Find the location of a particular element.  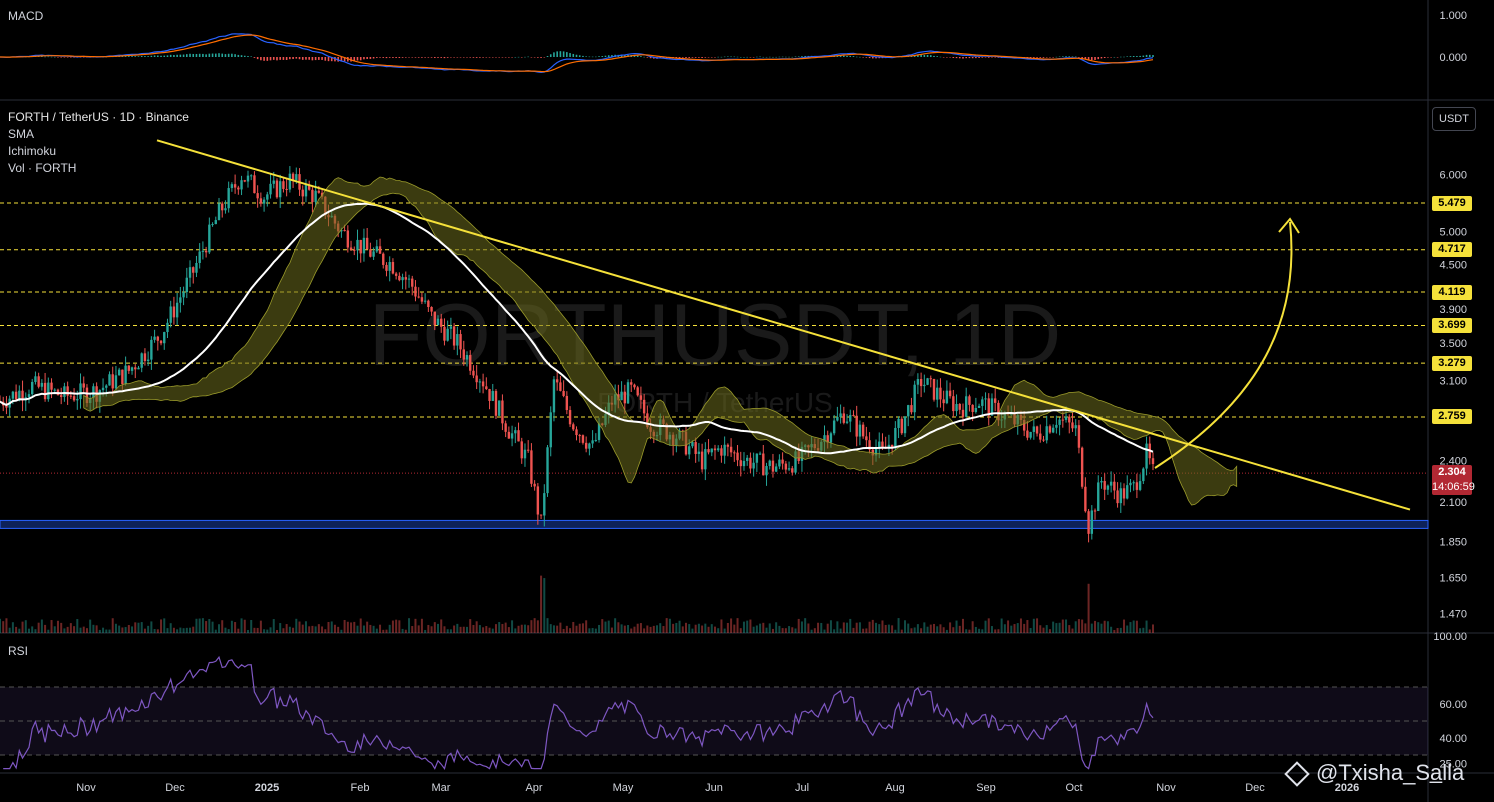

indicator-ichimoku: Ichimoku is located at coordinates (32, 151).